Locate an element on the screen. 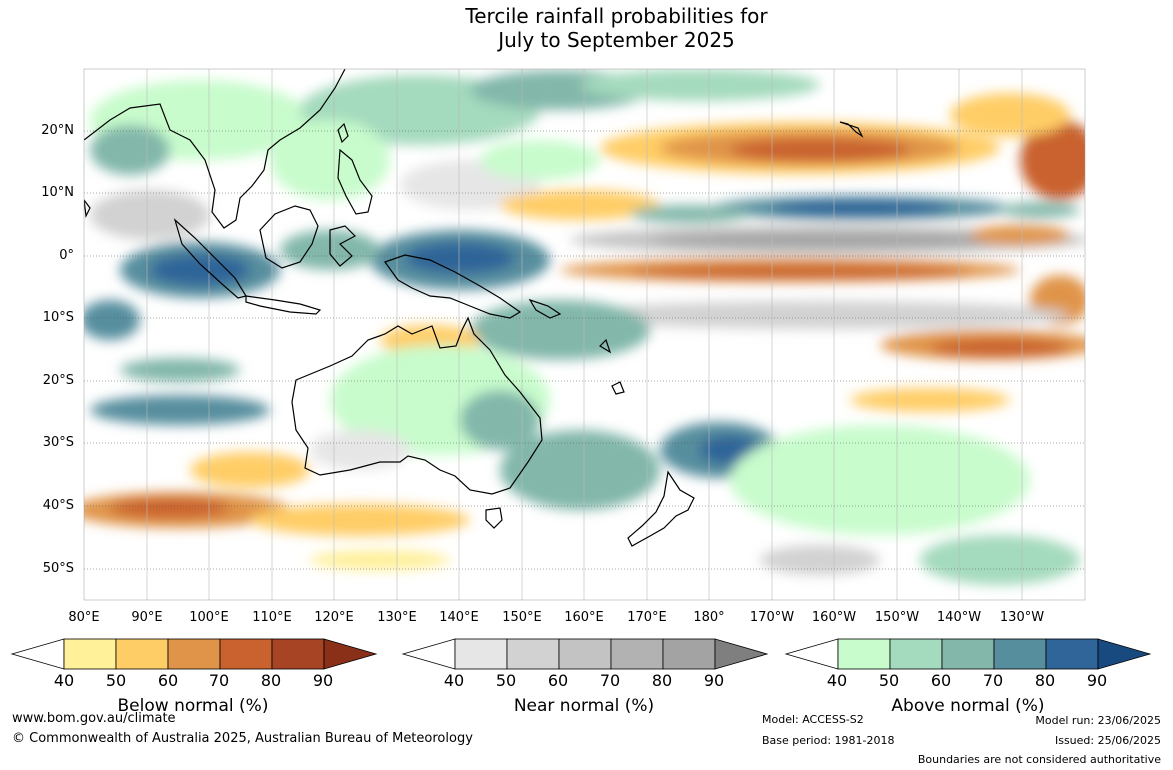 The width and height of the screenshot is (1173, 770). sumatra-coast is located at coordinates (210, 258).